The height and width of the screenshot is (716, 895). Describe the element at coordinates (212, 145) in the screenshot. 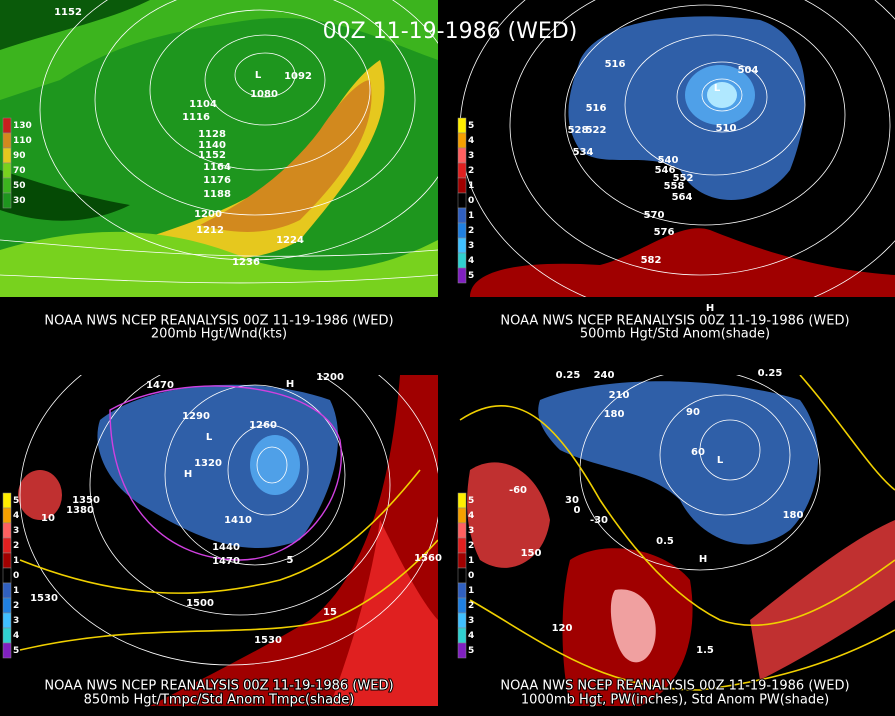

I see `contour-label: 1140` at that location.